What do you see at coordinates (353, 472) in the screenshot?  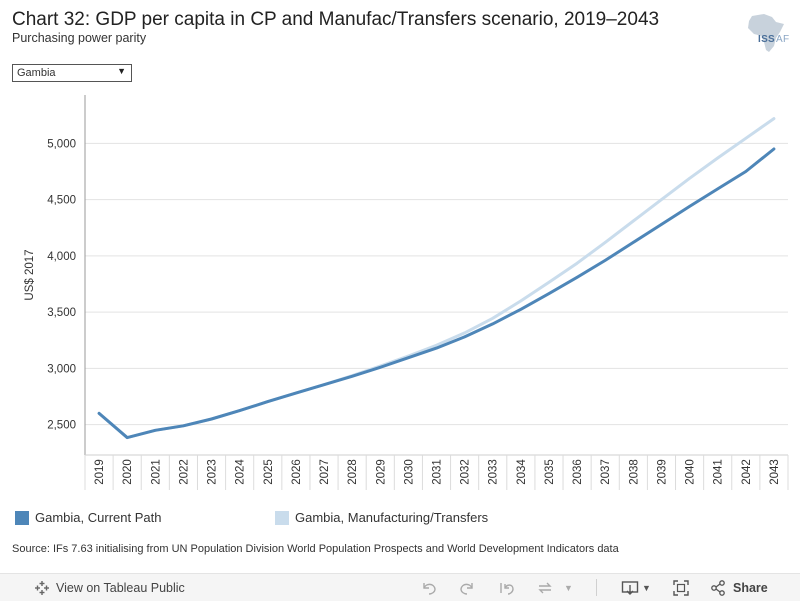 I see `x-tick-label: 2028` at bounding box center [353, 472].